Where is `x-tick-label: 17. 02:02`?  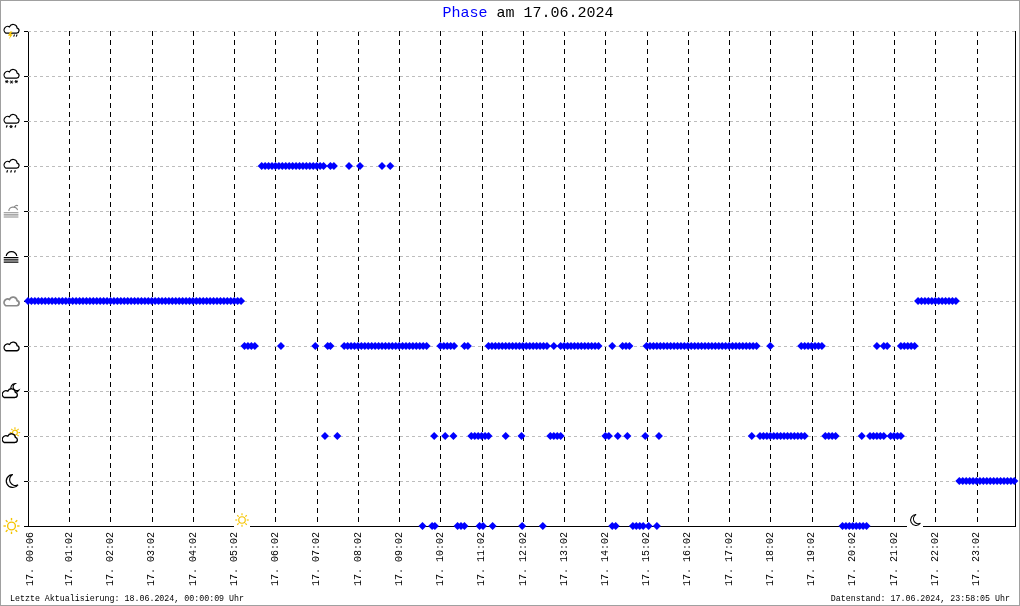
x-tick-label: 17. 02:02 is located at coordinates (111, 559).